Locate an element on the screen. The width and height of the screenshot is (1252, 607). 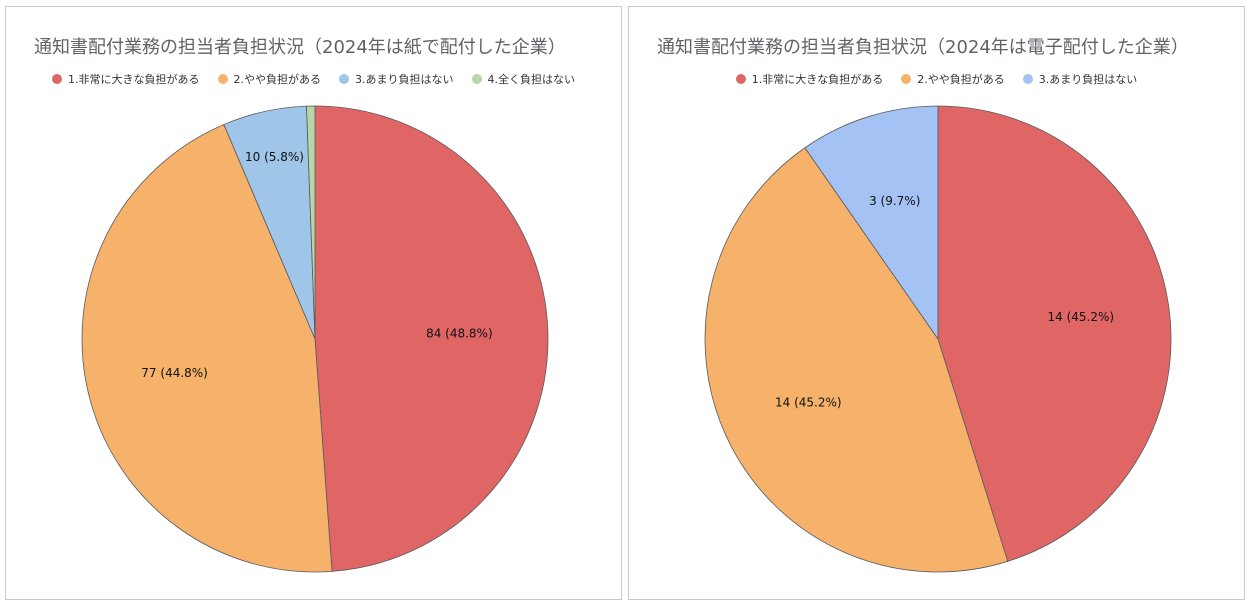
data-label-1: 14 (45.2%) is located at coordinates (1081, 317).